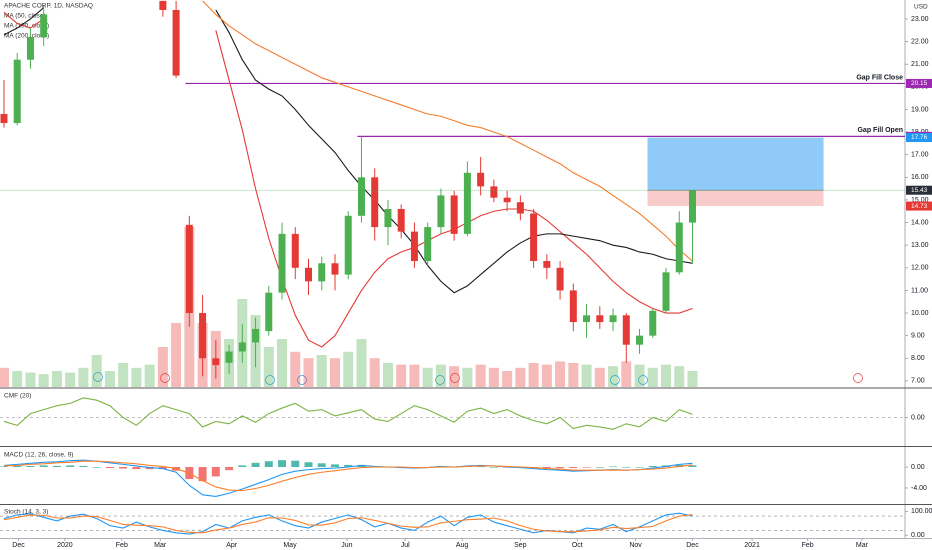  Describe the element at coordinates (919, 290) in the screenshot. I see `y-tick-label: 11.00` at that location.